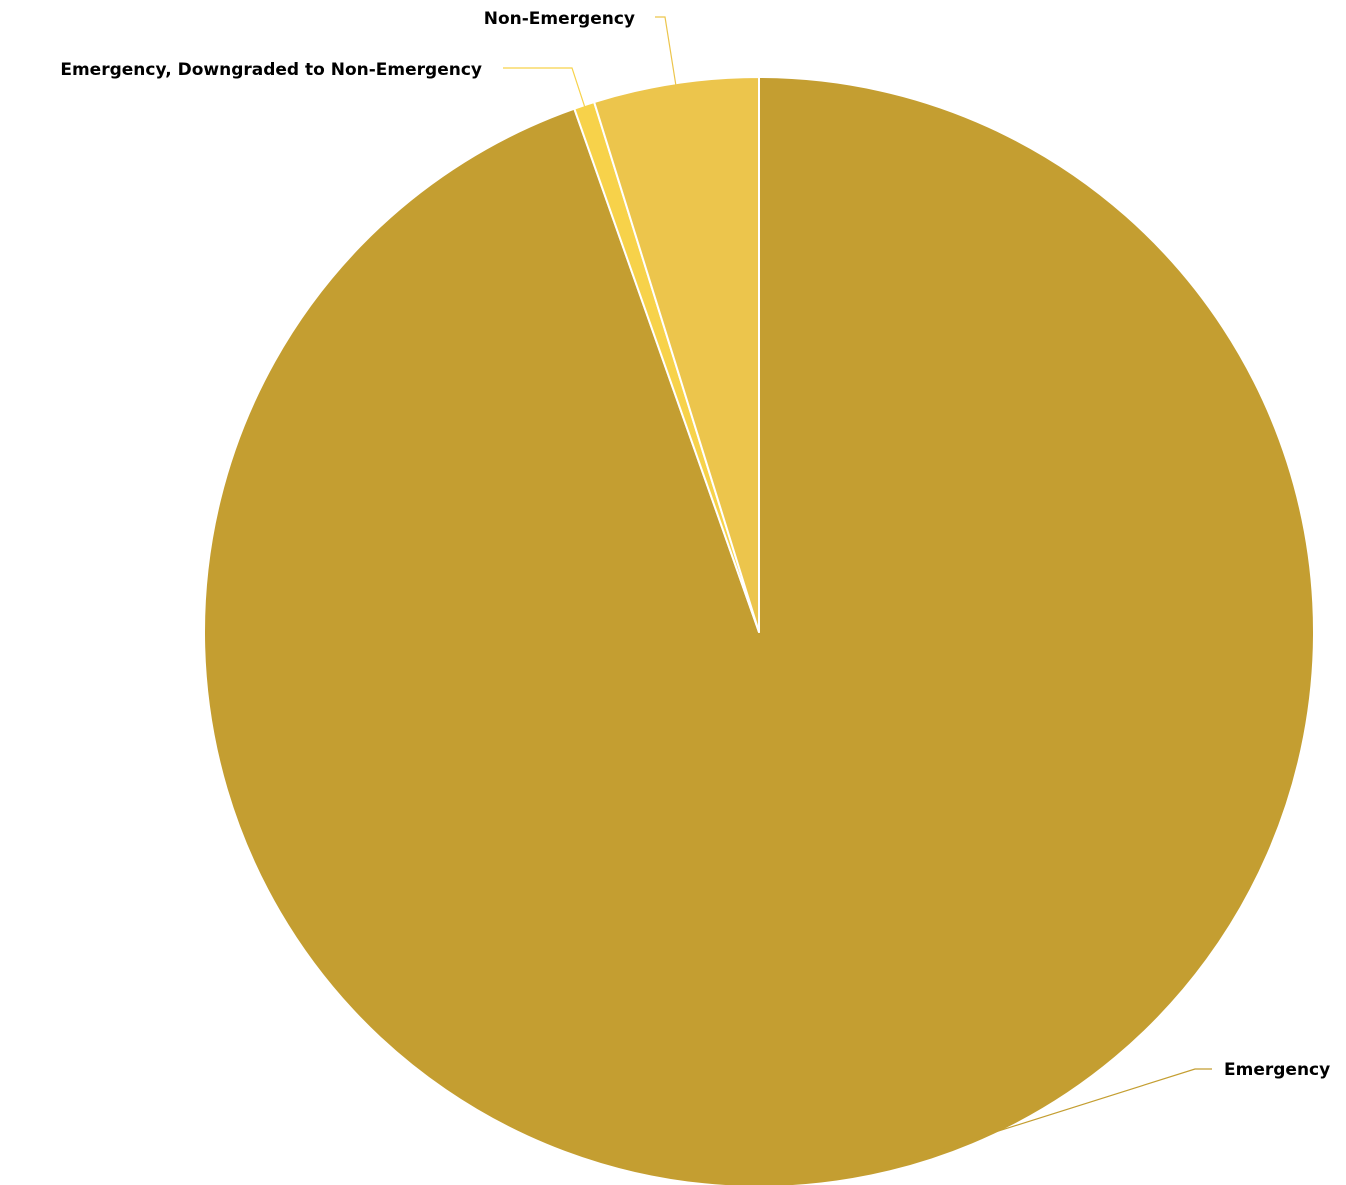  I want to click on slice-label: Emergency, so click(1277, 1070).